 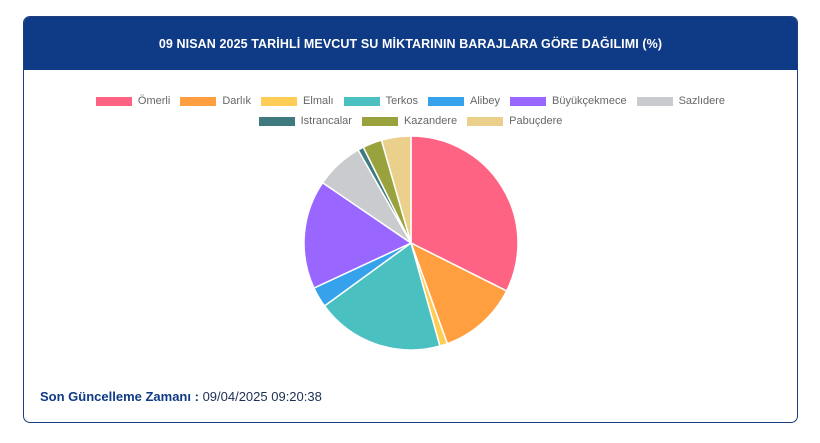 I want to click on legend-label: Terkos, so click(x=402, y=101).